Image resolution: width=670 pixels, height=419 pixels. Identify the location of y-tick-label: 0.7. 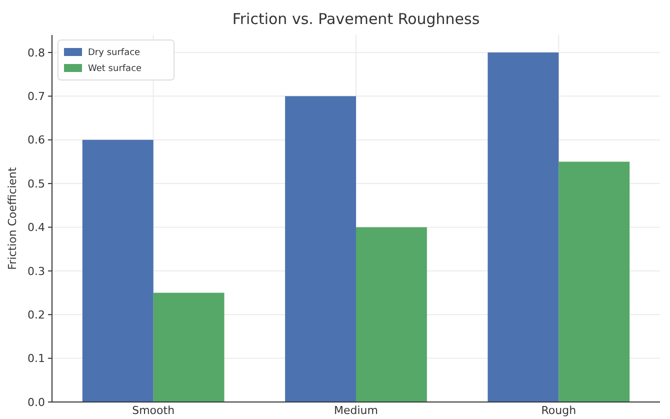
(36, 97).